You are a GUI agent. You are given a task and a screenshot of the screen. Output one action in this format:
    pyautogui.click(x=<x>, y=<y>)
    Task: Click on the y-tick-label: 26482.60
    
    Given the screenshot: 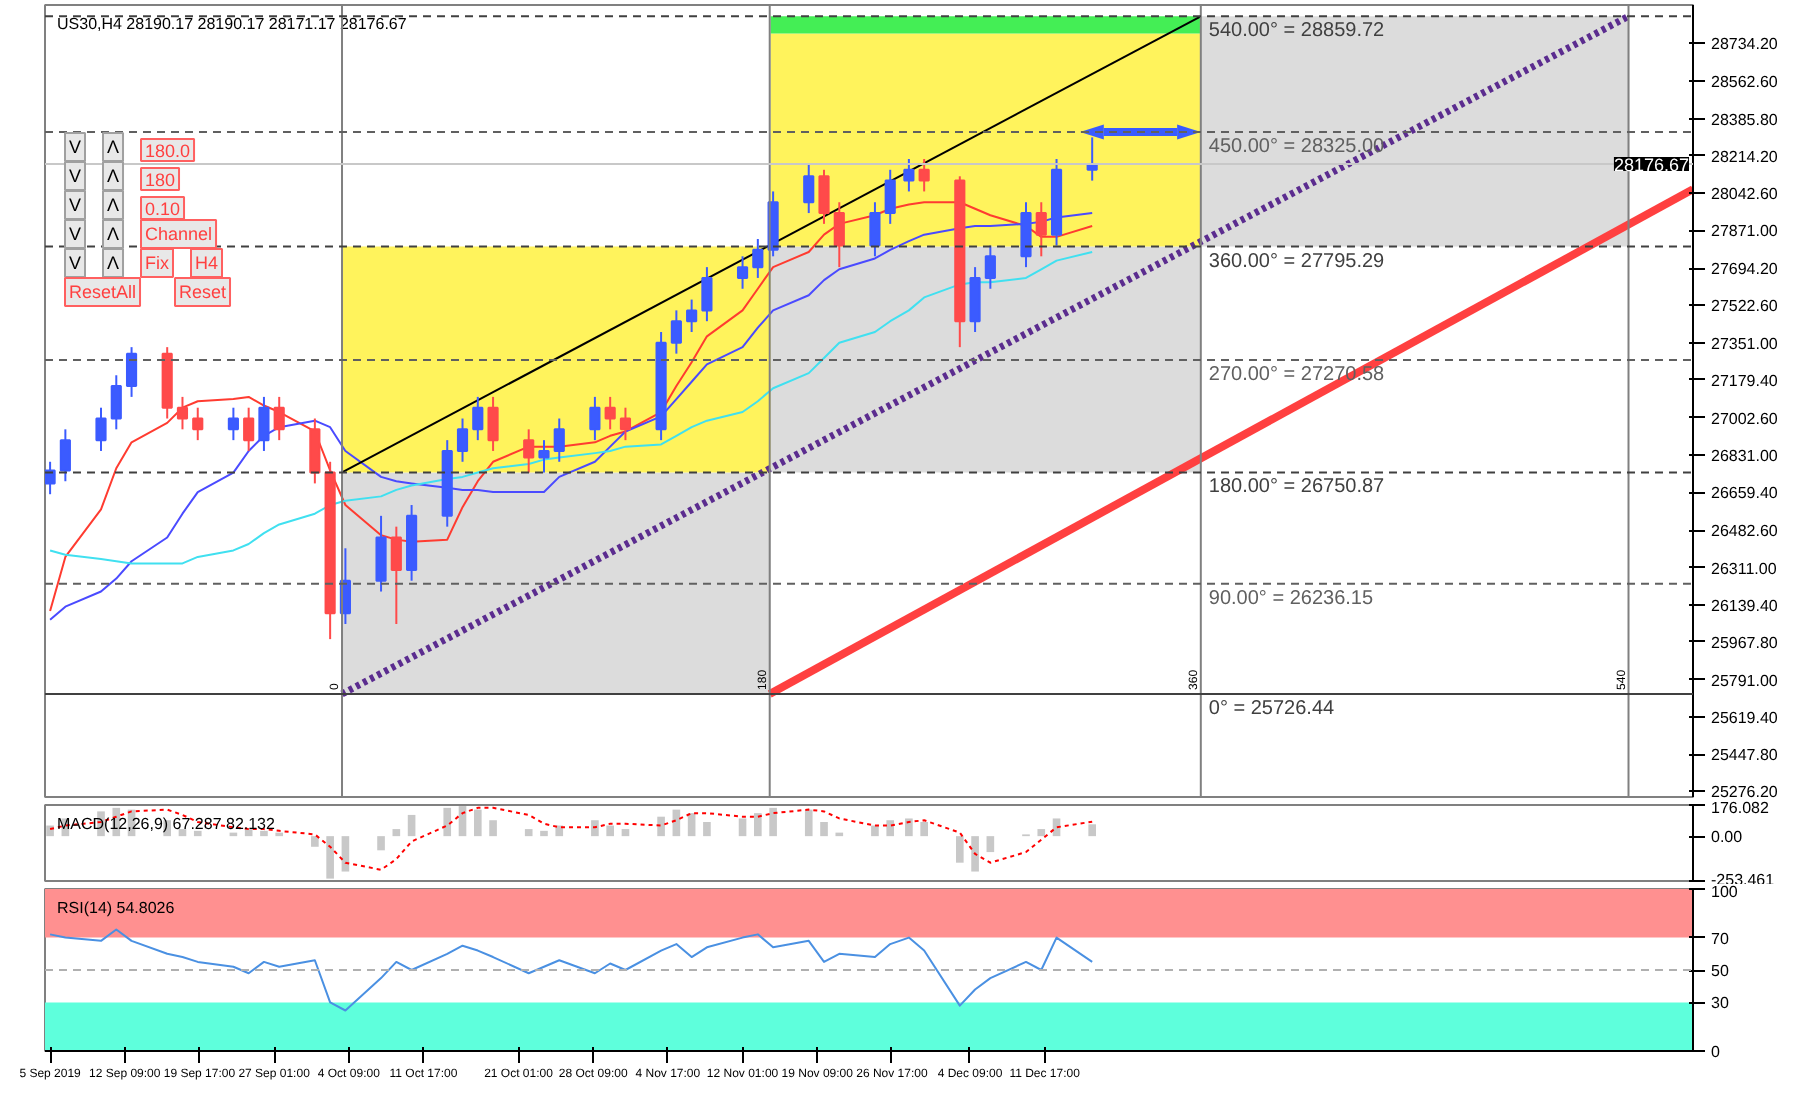 What is the action you would take?
    pyautogui.click(x=1745, y=531)
    